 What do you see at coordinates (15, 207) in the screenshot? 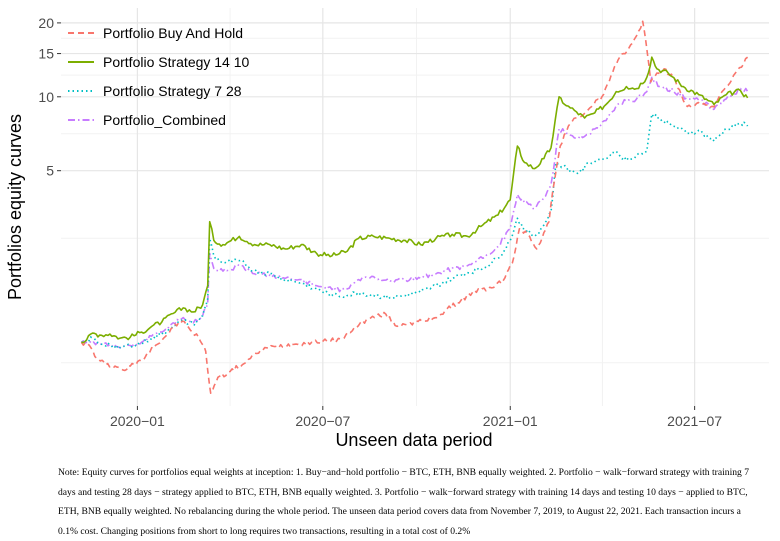
I see `y-axis-title: Portfolios equity curves` at bounding box center [15, 207].